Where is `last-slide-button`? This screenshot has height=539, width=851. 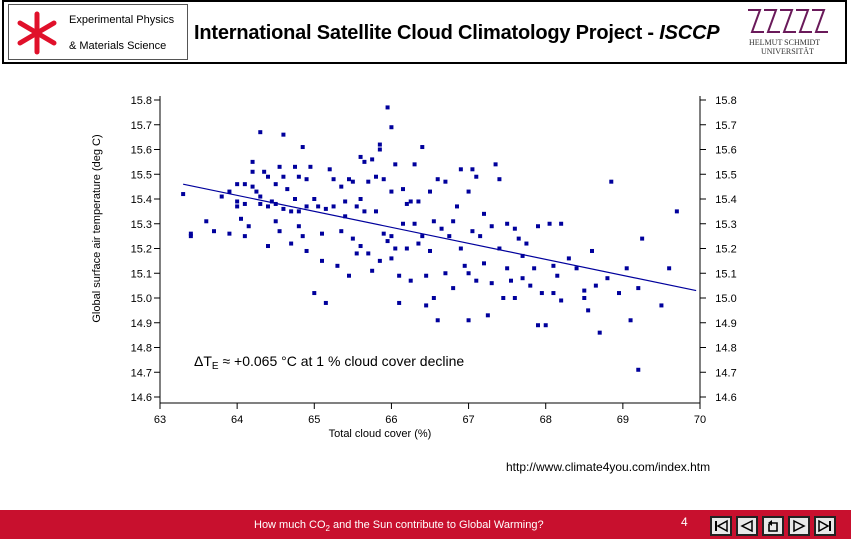 last-slide-button is located at coordinates (825, 526).